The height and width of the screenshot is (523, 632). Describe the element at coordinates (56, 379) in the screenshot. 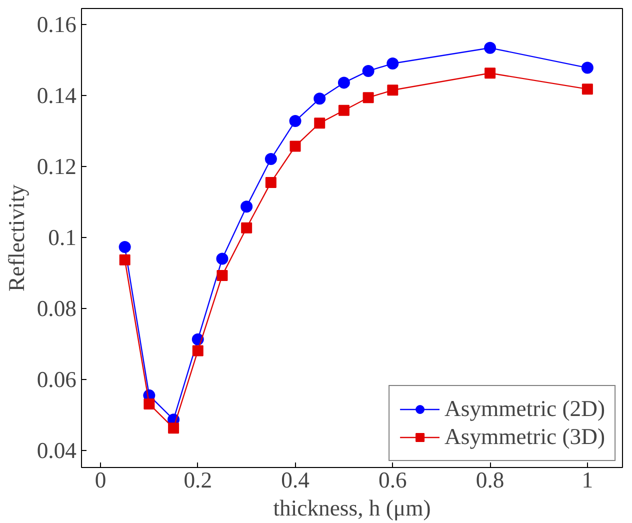

I see `y-tick-label: 0.06` at that location.